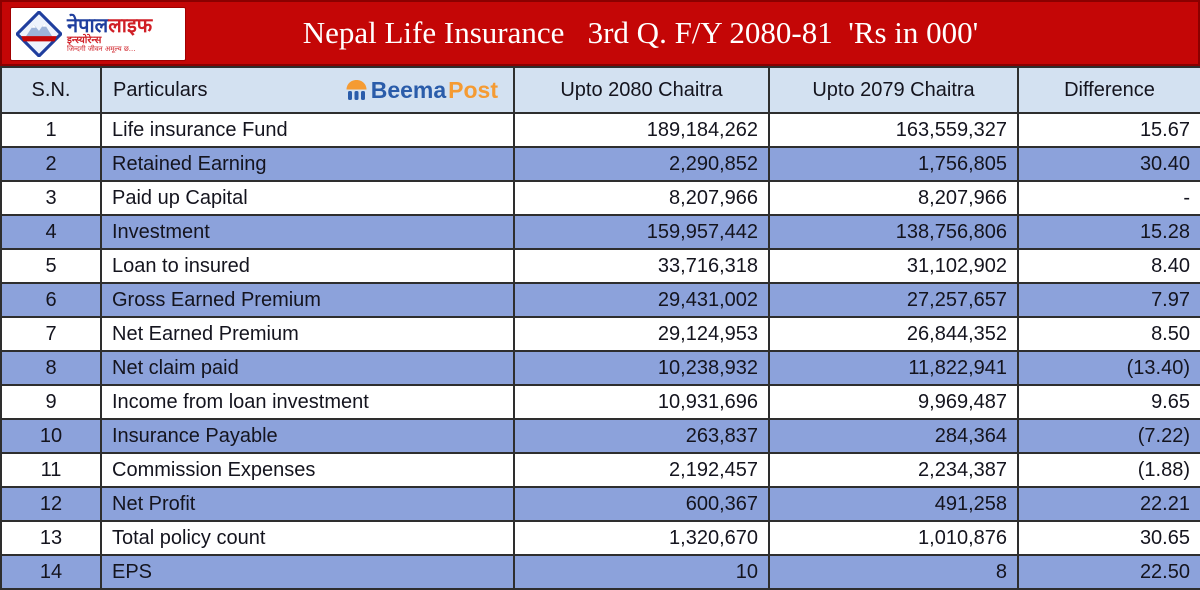  What do you see at coordinates (51, 266) in the screenshot?
I see `cell-sn: 5` at bounding box center [51, 266].